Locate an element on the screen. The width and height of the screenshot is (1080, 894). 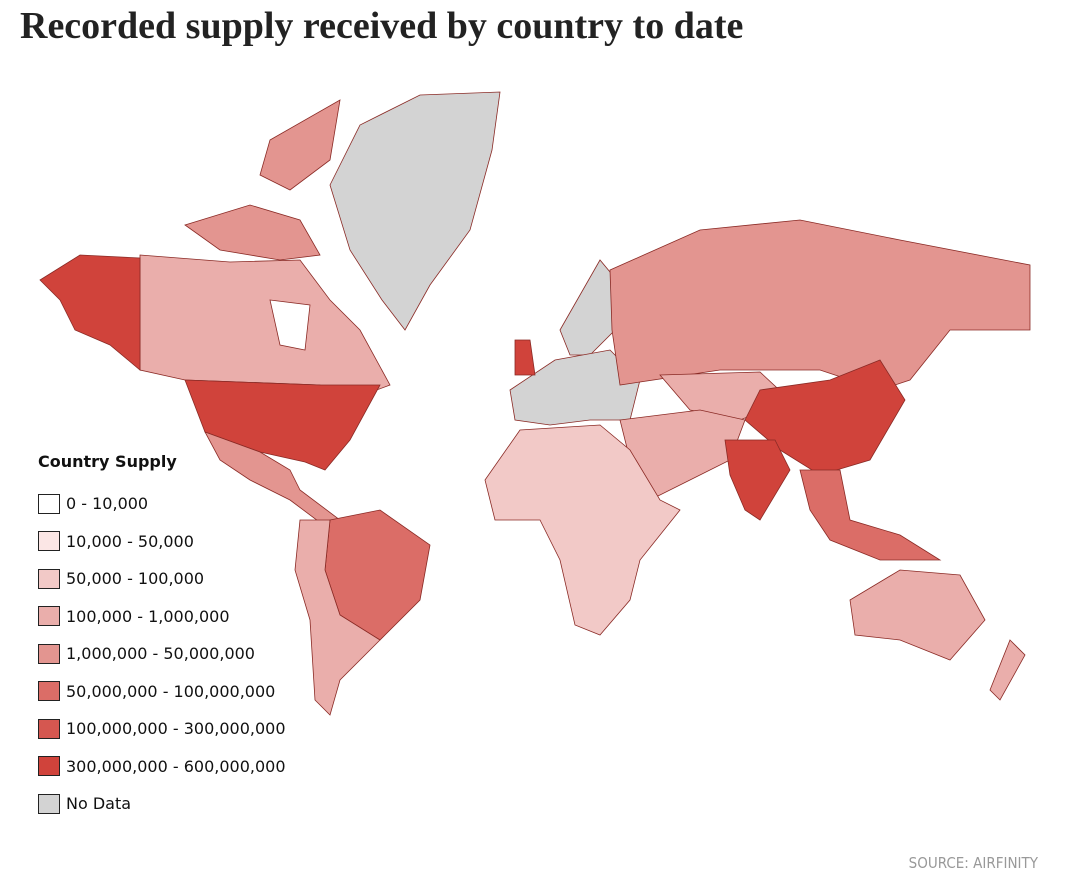
india is located at coordinates (757, 480).